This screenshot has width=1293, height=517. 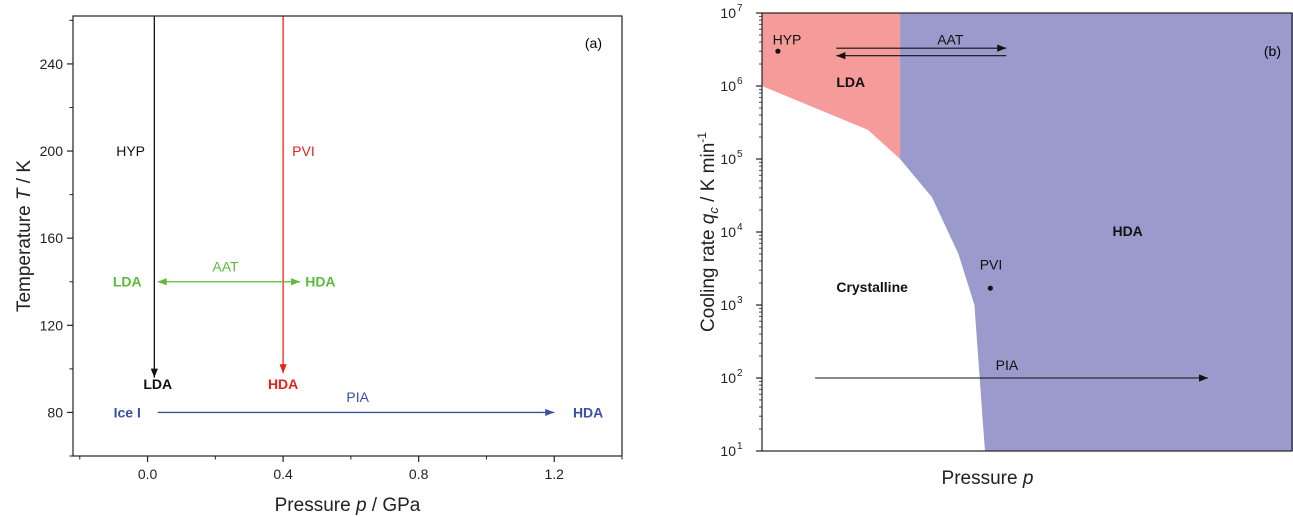 What do you see at coordinates (127, 412) in the screenshot?
I see `annotation-ice-i: Ice I` at bounding box center [127, 412].